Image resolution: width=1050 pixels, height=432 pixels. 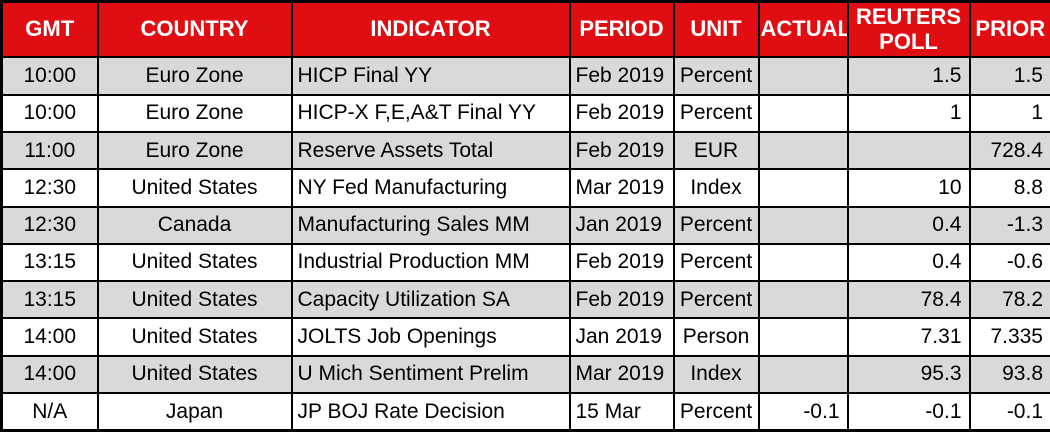 What do you see at coordinates (1009, 300) in the screenshot?
I see `cell-prior: 78.2` at bounding box center [1009, 300].